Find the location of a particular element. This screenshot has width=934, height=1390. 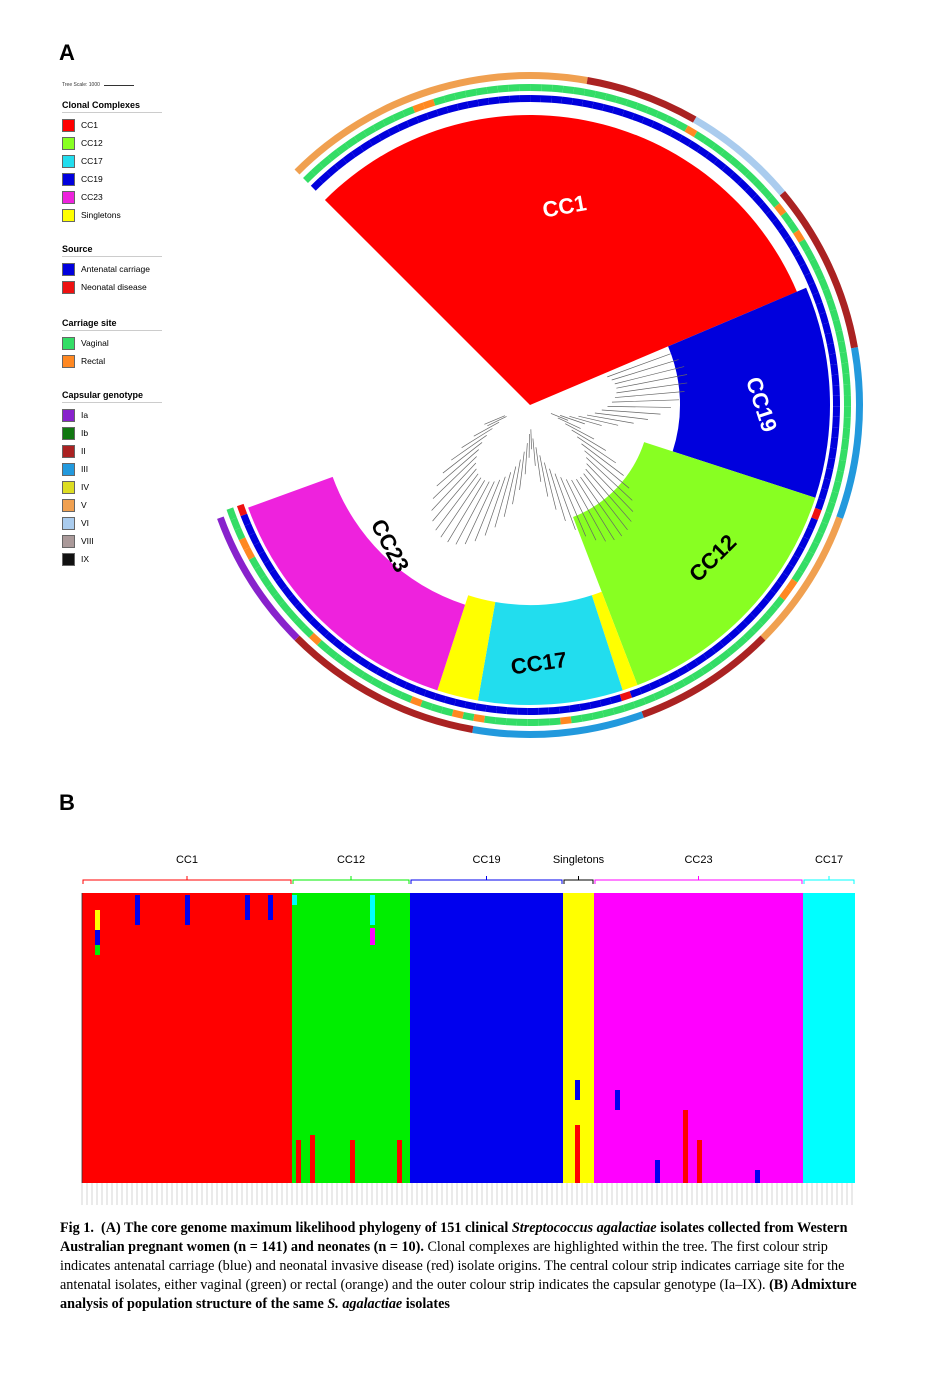

group-label: CC19 is located at coordinates (486, 860).